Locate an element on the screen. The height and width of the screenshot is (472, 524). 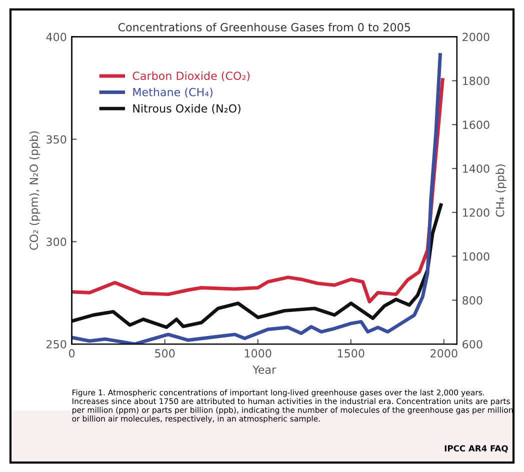
x-axis-title: Year is located at coordinates (264, 370).